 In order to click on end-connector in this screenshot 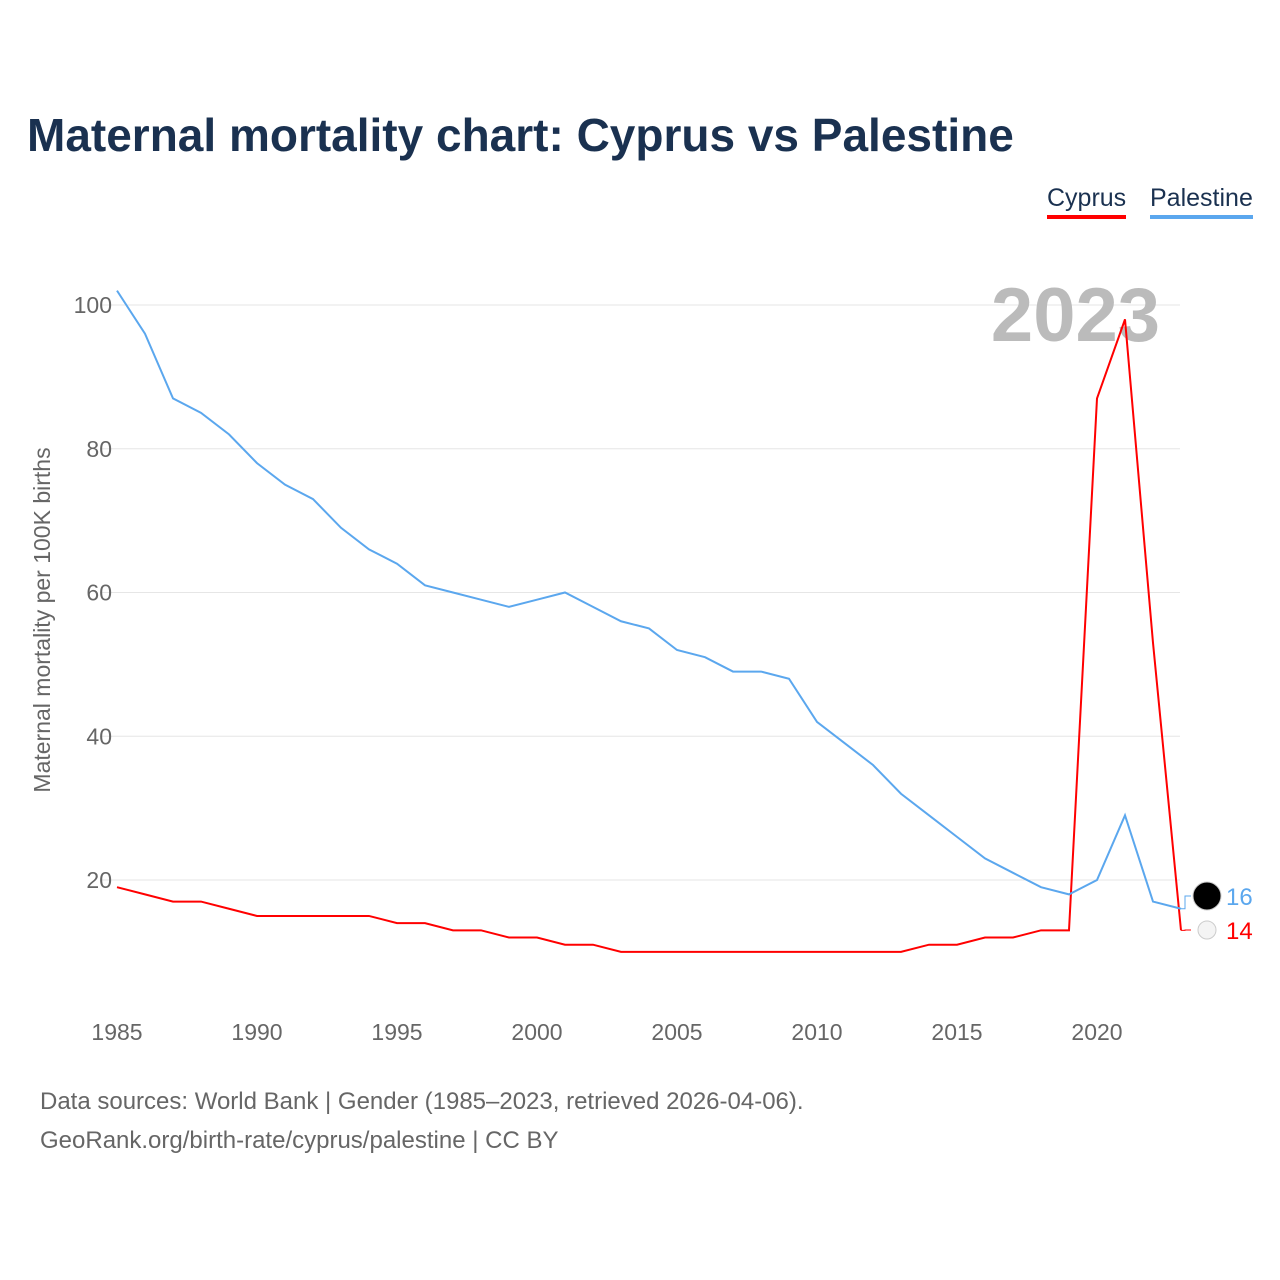, I will do `click(1186, 902)`.